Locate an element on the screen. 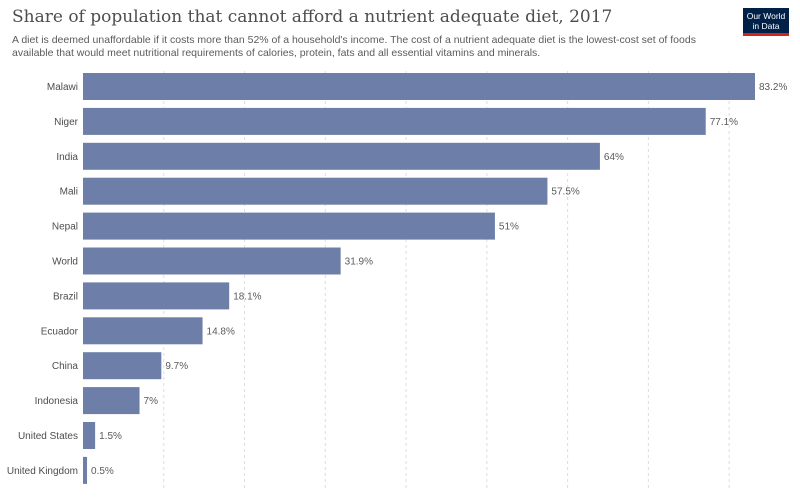  value-label: 0.5% is located at coordinates (102, 471).